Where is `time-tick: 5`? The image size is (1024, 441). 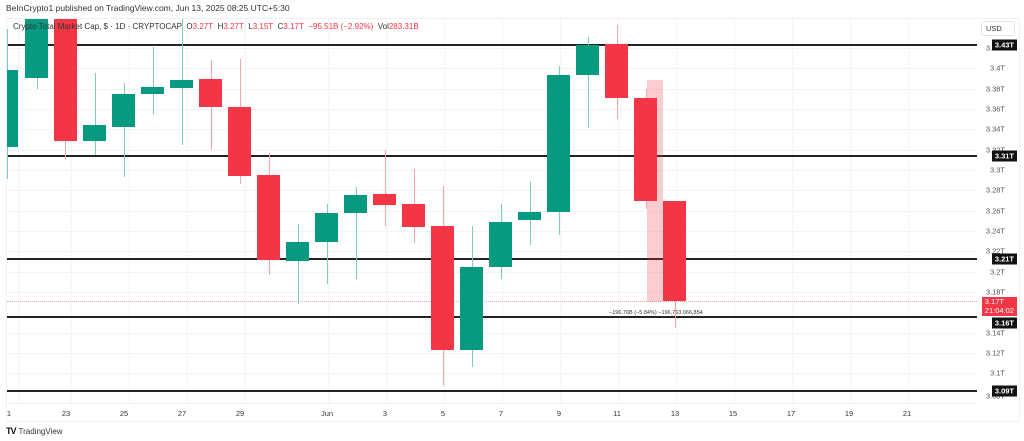 time-tick: 5 is located at coordinates (443, 413).